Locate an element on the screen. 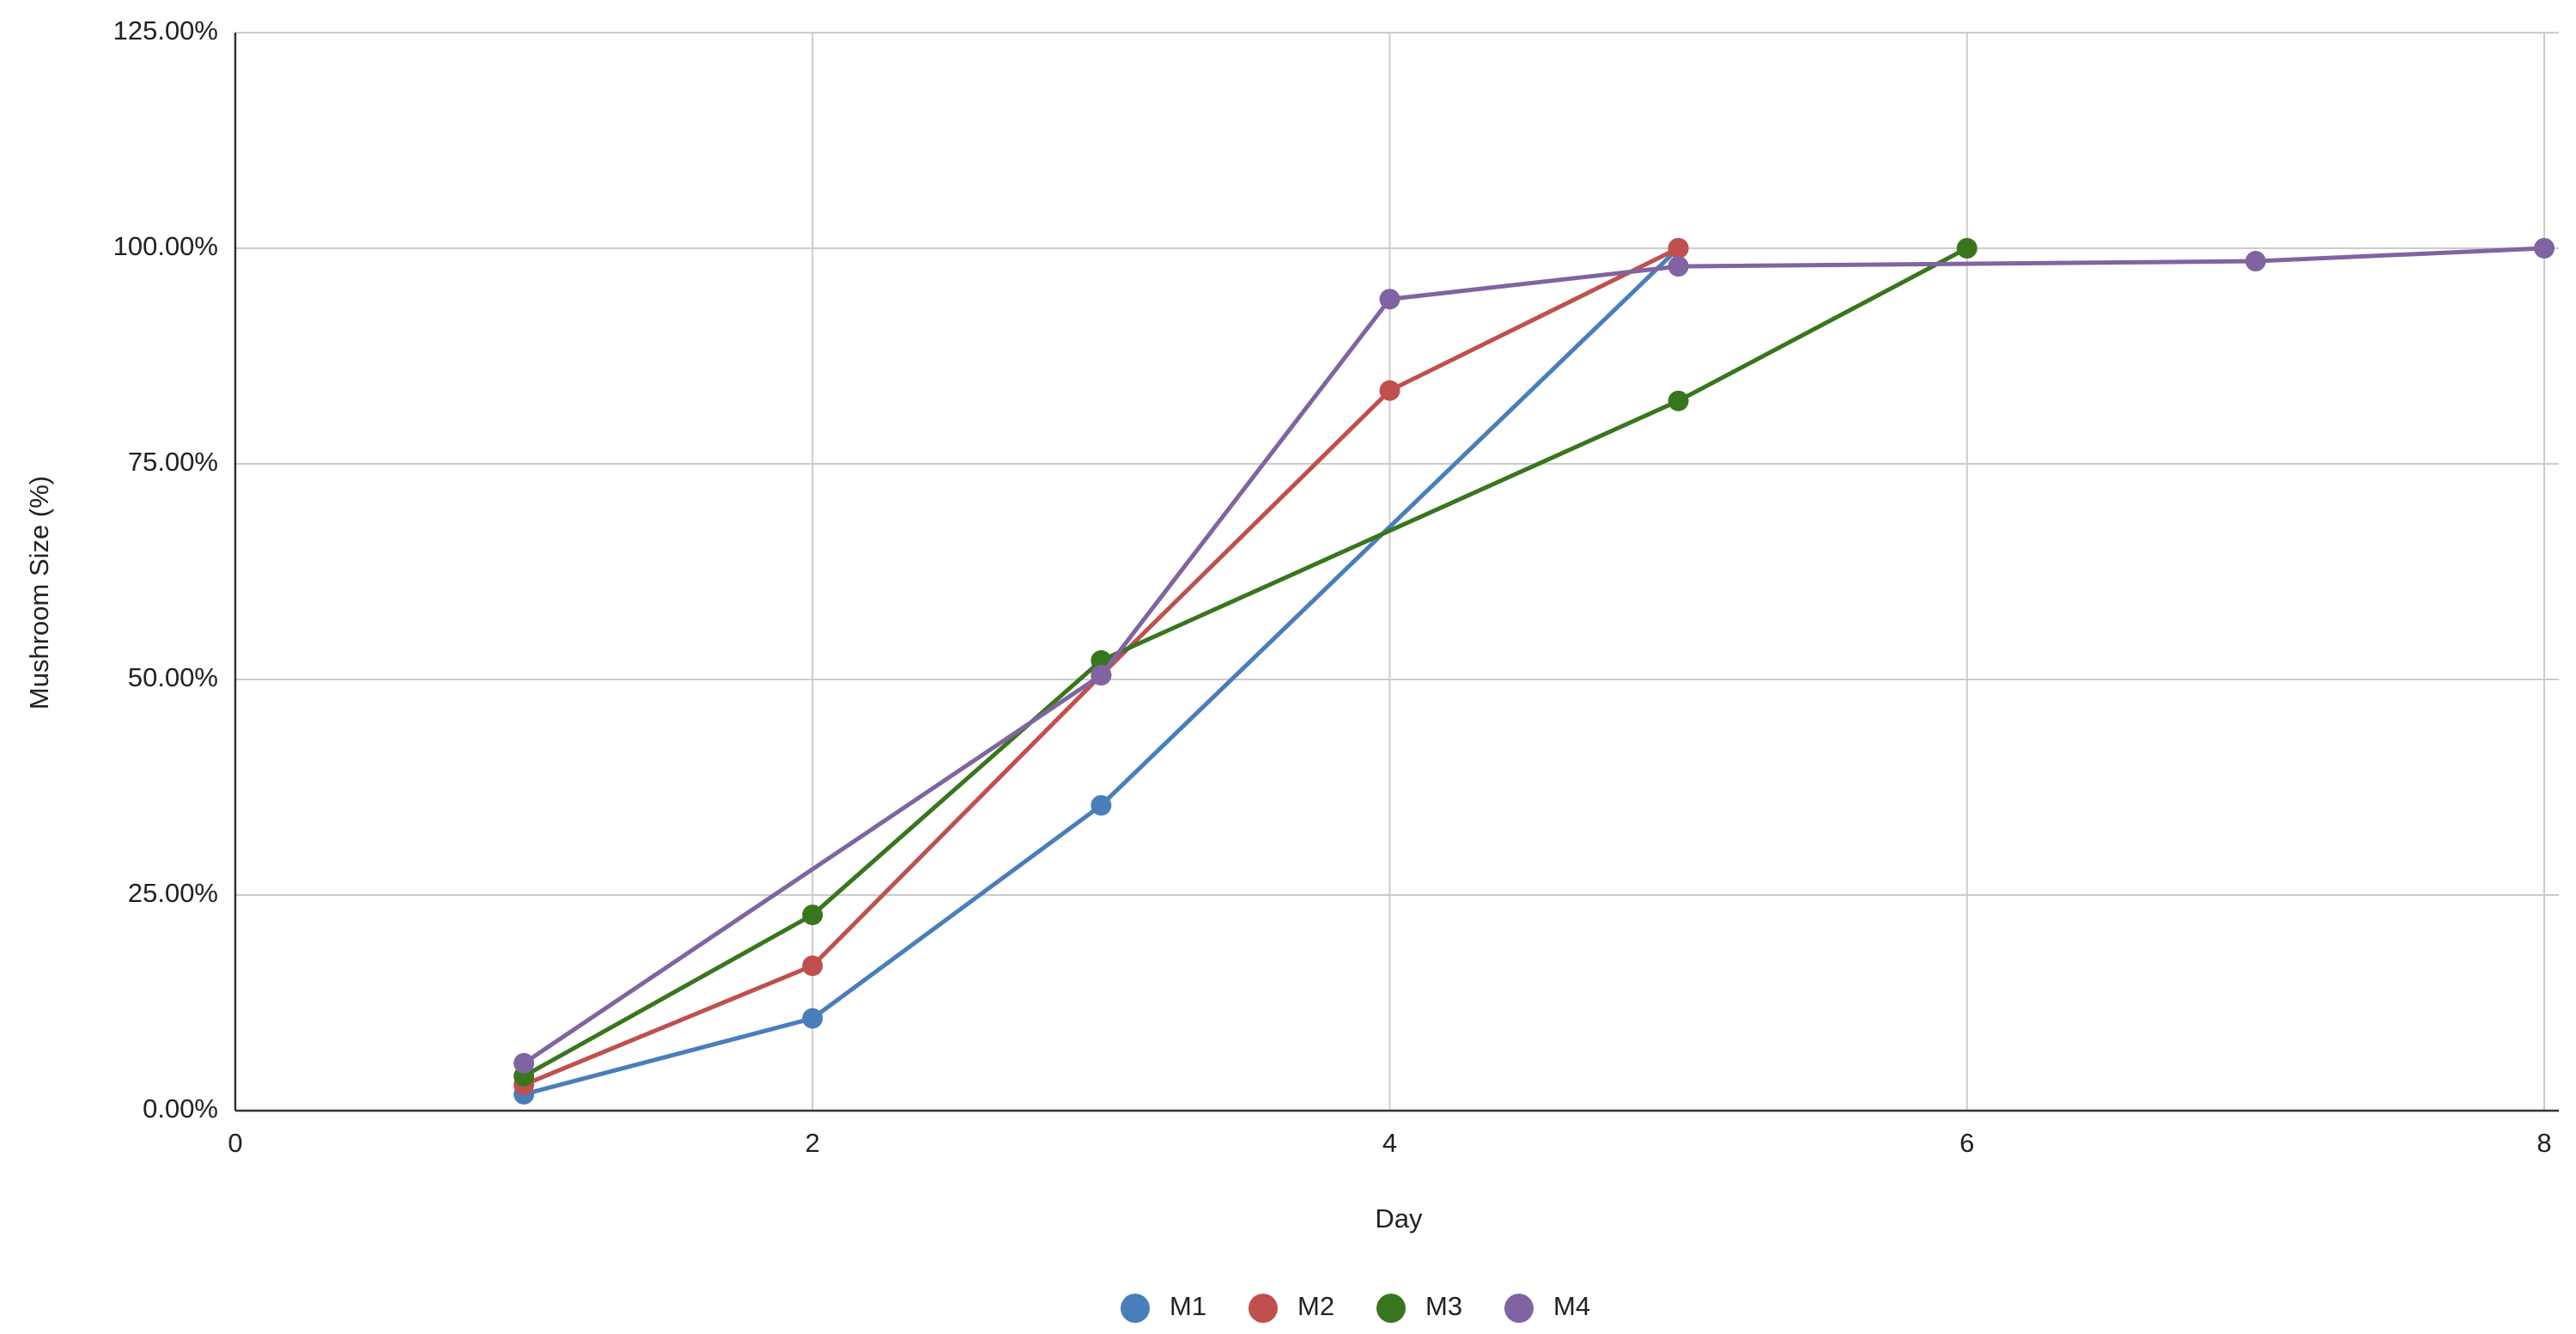 The image size is (2576, 1334). legend-label: M1 is located at coordinates (1188, 1306).